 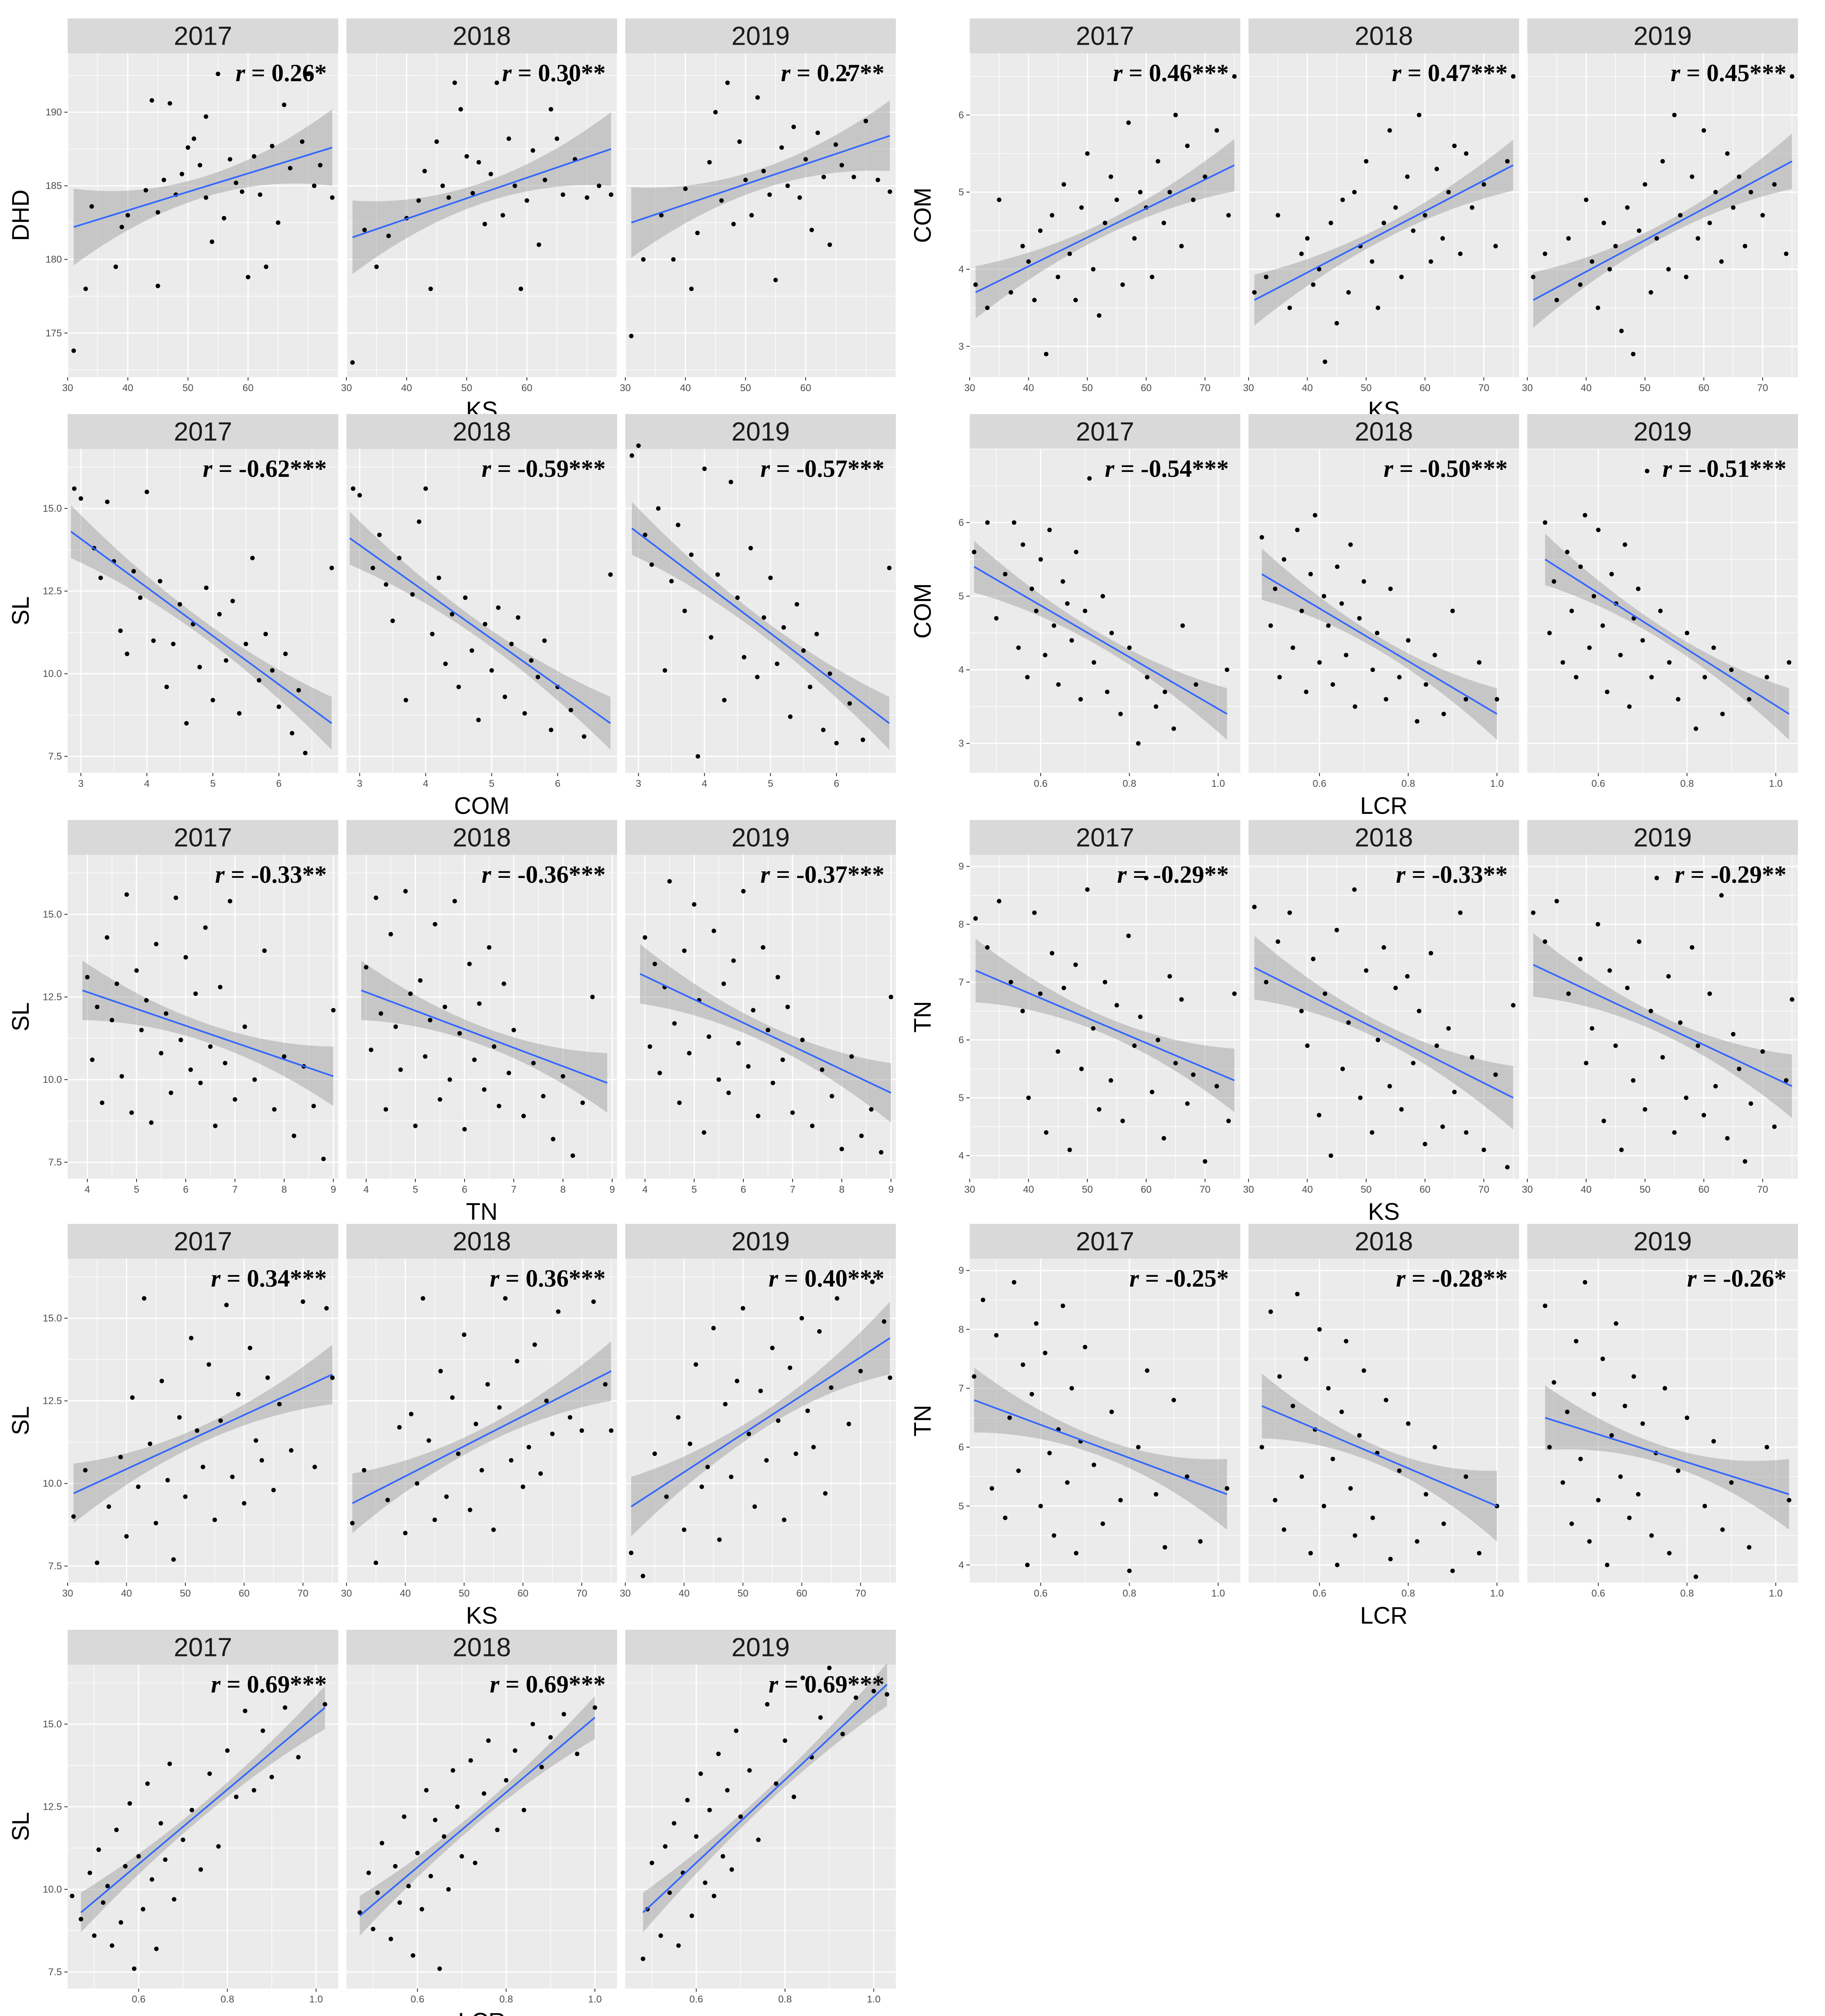 What do you see at coordinates (1171, 73) in the screenshot?
I see `correlation-label: r = 0.46***` at bounding box center [1171, 73].